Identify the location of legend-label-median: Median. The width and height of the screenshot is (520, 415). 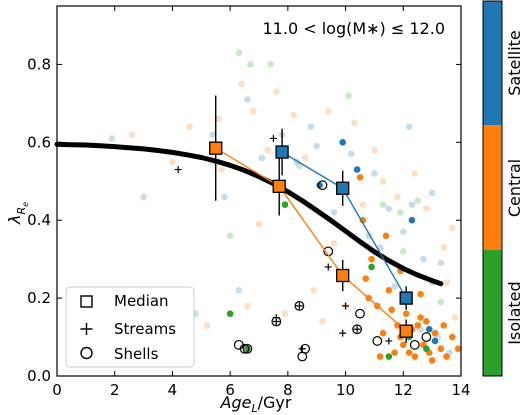
(141, 301).